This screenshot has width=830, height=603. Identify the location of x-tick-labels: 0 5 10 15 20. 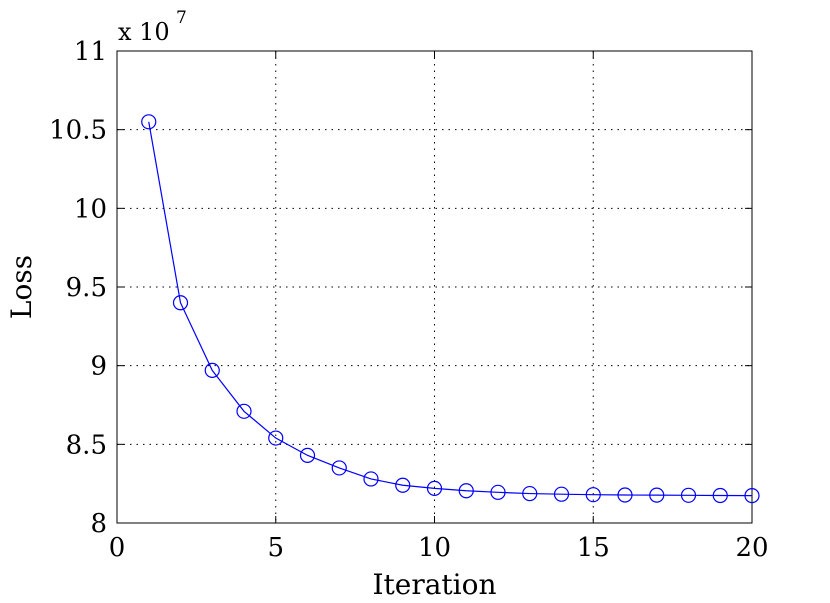
(439, 548).